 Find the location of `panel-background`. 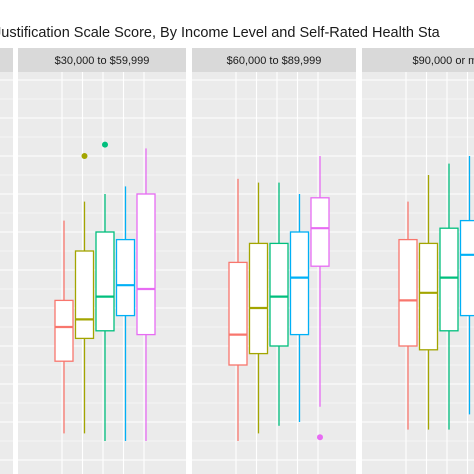

panel-background is located at coordinates (6, 273).